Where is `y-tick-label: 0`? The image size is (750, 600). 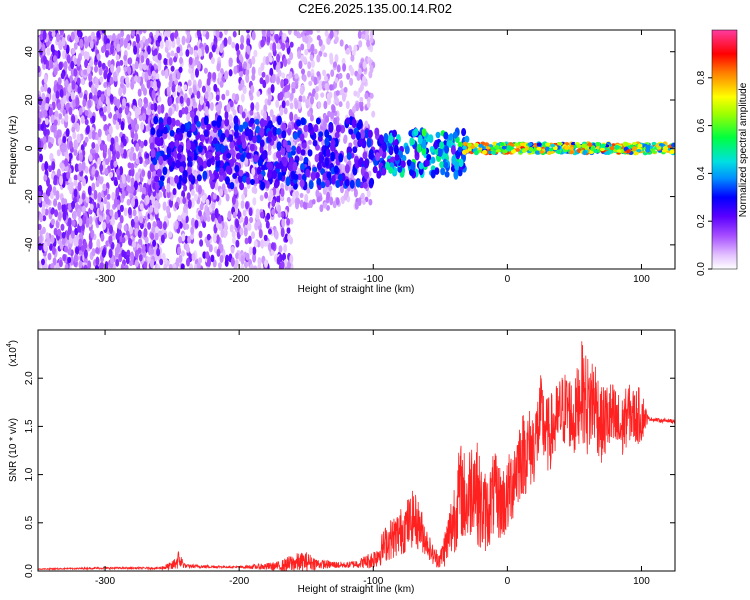 y-tick-label: 0 is located at coordinates (29, 148).